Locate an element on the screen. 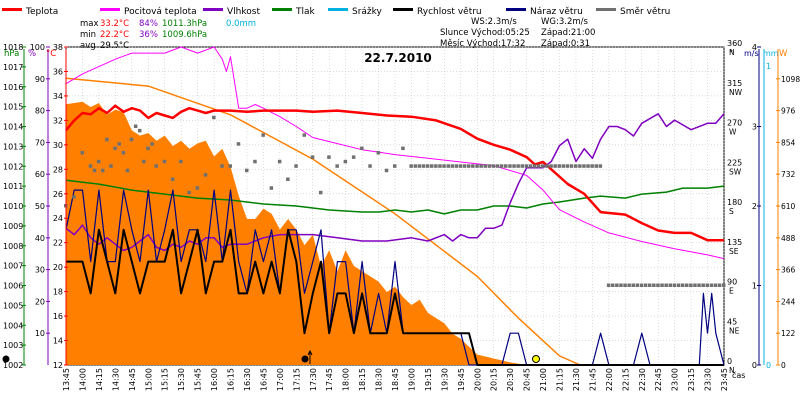 The width and height of the screenshot is (800, 400). temp-tick-label: 32 is located at coordinates (58, 120).